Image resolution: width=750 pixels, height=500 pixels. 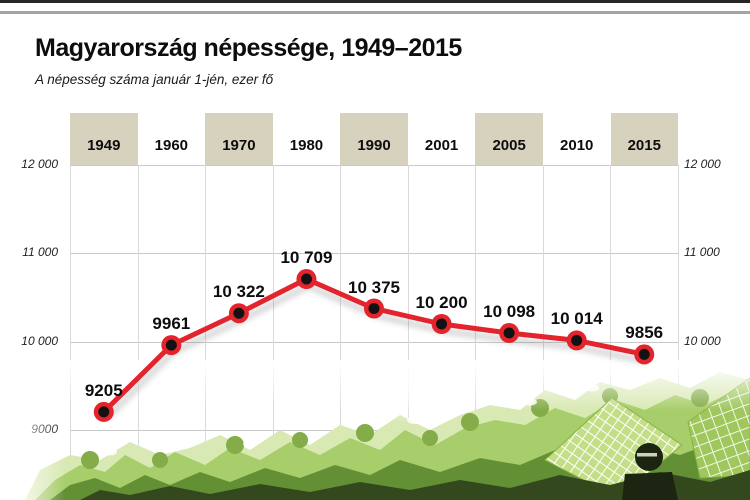 I want to click on value-label-1960: 9961, so click(x=171, y=324).